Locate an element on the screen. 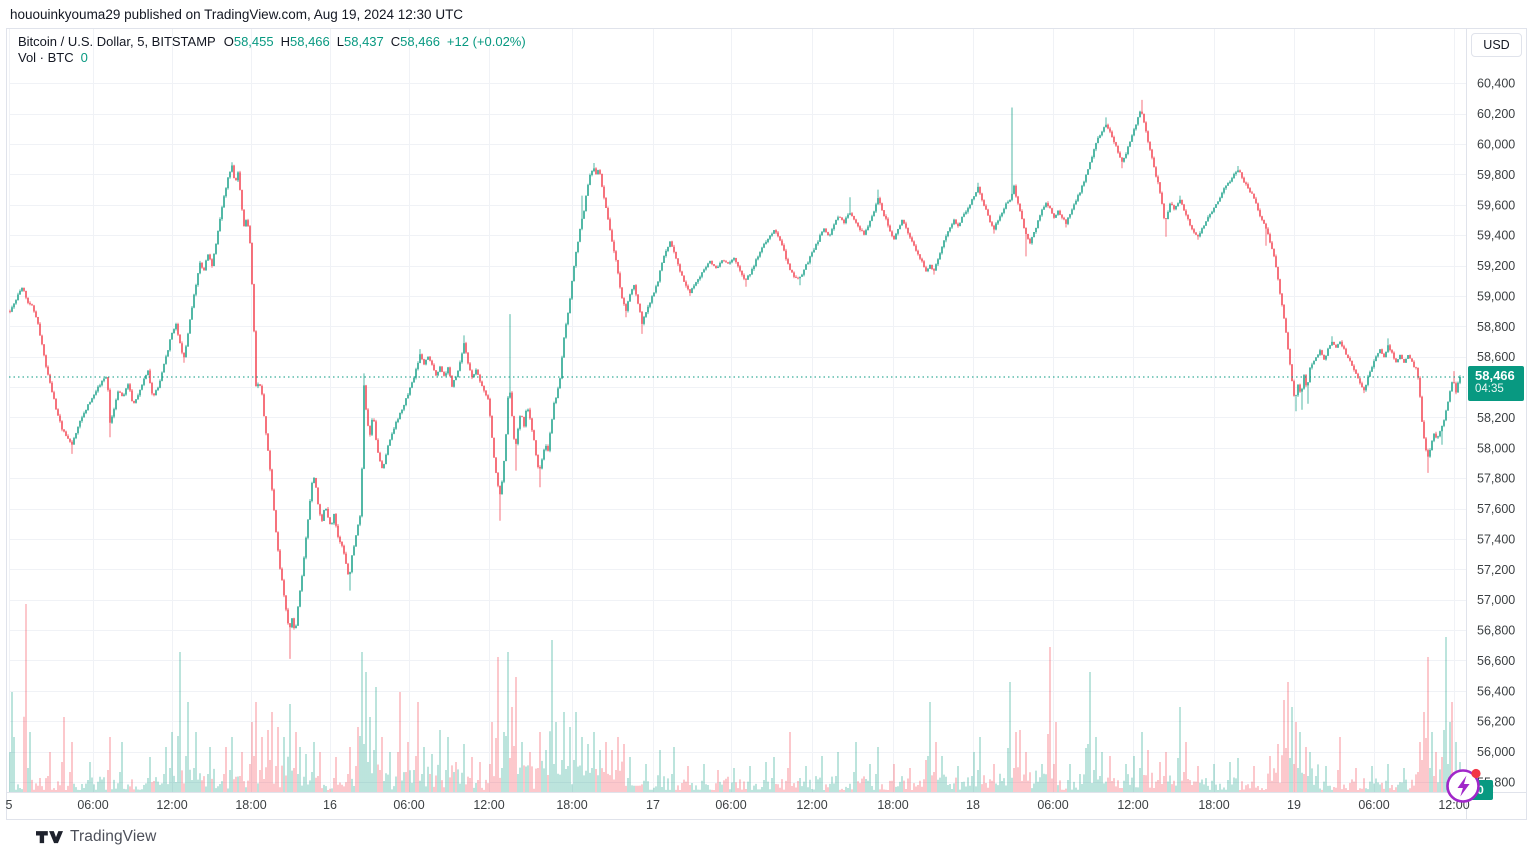 The width and height of the screenshot is (1534, 854). legend-volume-row: Vol · BTC 0 is located at coordinates (272, 58).